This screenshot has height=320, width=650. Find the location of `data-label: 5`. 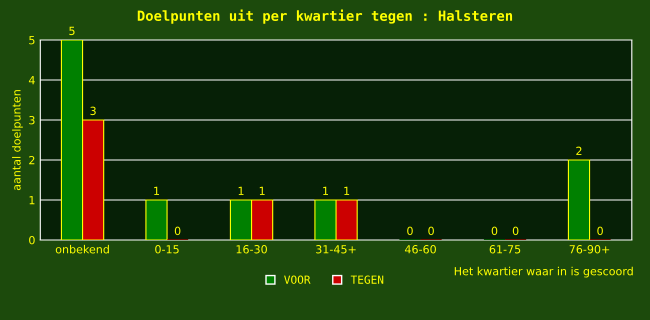

data-label: 5 is located at coordinates (72, 31).